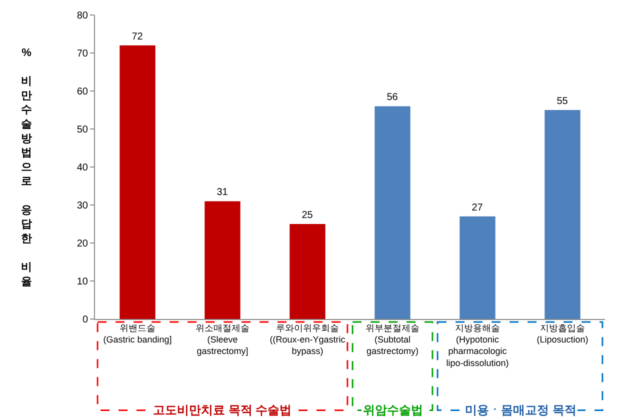 This screenshot has width=620, height=419. I want to click on y-tick-label: 0, so click(85, 320).